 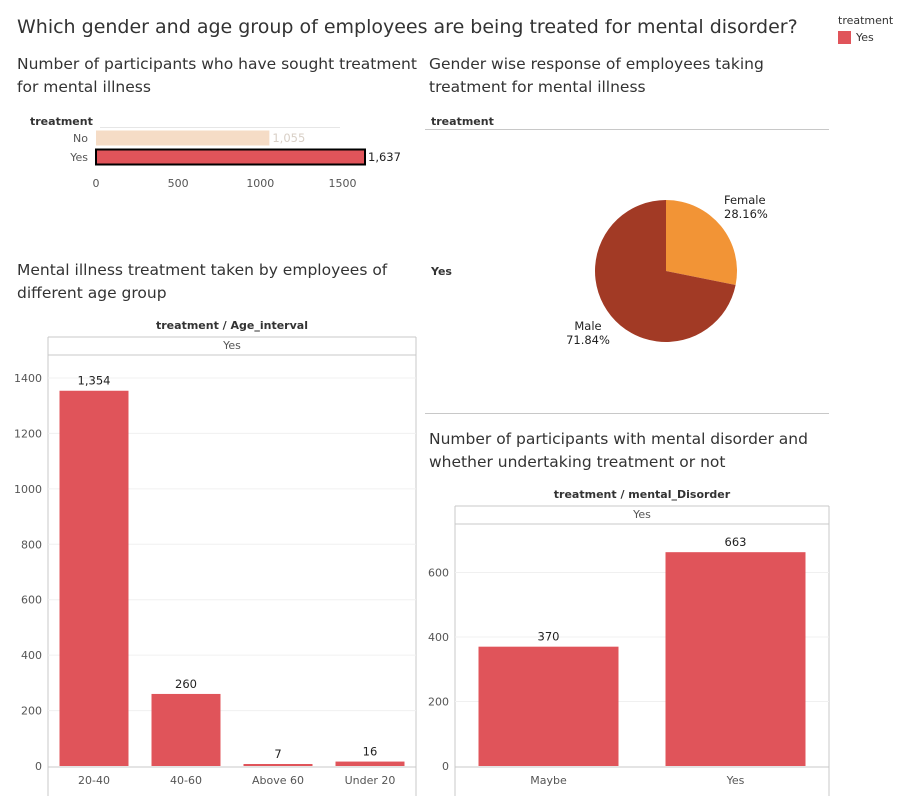 What do you see at coordinates (31, 711) in the screenshot?
I see `chart-3-y-tick-200: 200` at bounding box center [31, 711].